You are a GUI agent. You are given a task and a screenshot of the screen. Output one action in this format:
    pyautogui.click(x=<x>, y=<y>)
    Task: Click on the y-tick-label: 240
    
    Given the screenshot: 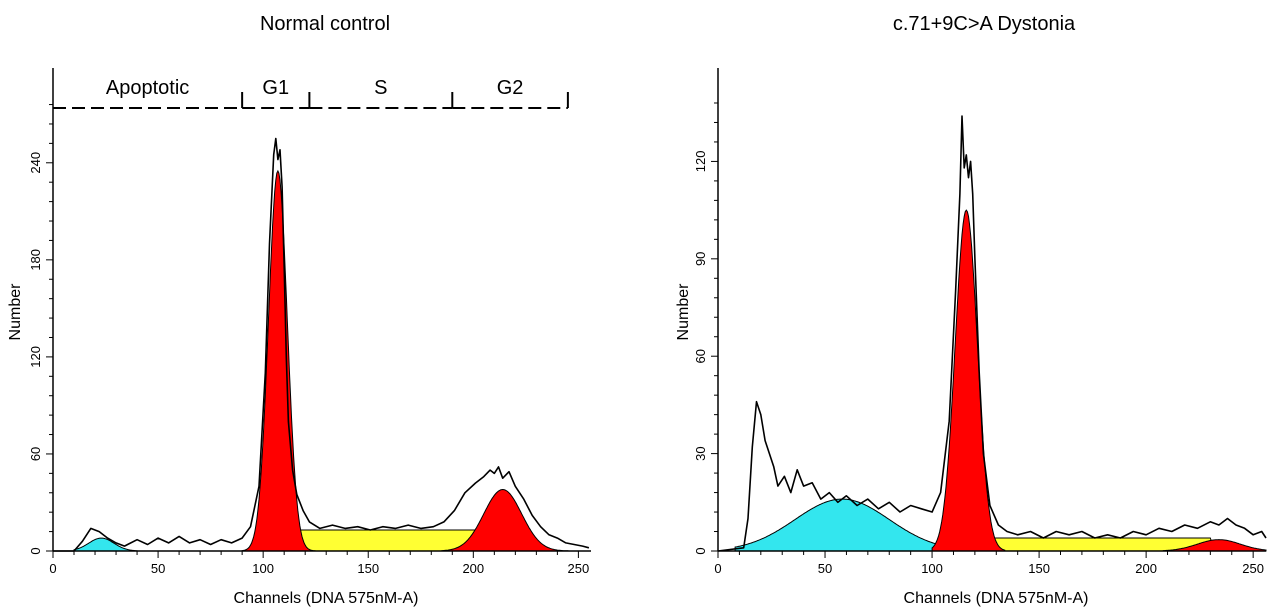 What is the action you would take?
    pyautogui.click(x=35, y=163)
    